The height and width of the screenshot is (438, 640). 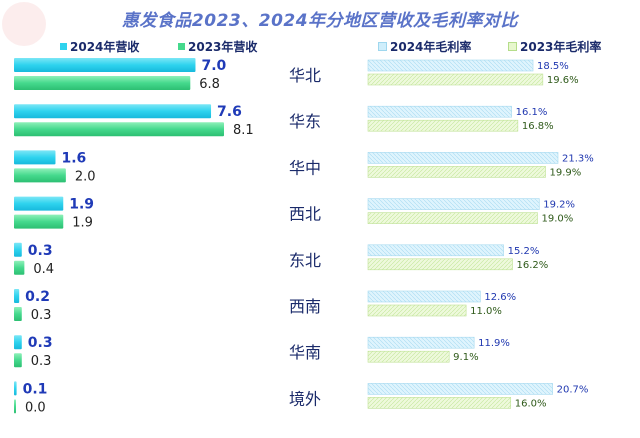 What do you see at coordinates (465, 357) in the screenshot?
I see `label-margin2023-6: 9.1%` at bounding box center [465, 357].